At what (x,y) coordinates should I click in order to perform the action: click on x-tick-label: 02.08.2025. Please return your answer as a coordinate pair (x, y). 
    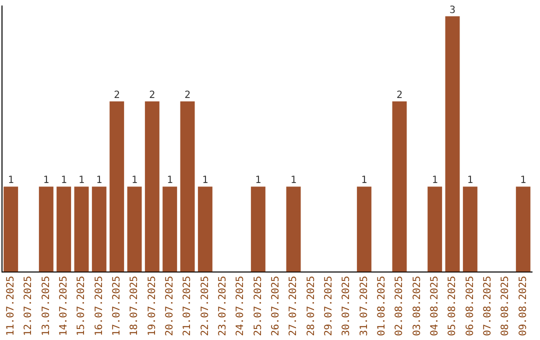
    Looking at the image, I should click on (400, 306).